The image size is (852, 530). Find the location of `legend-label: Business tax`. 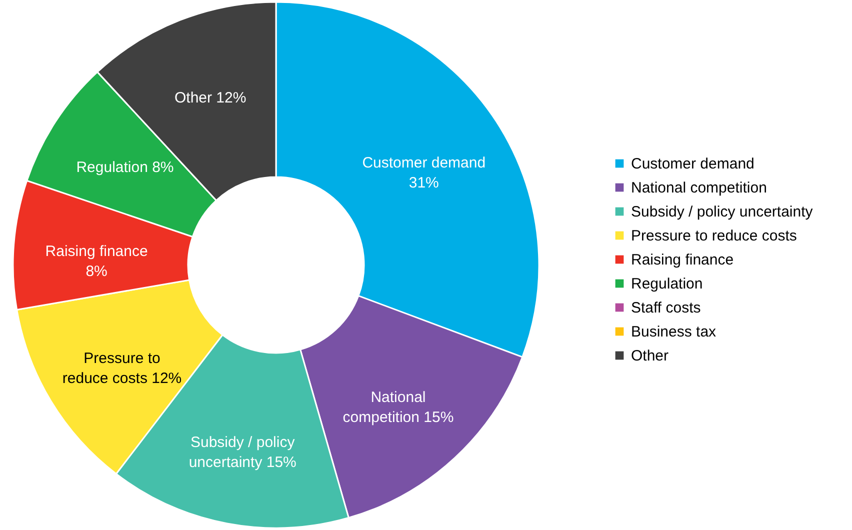

legend-label: Business tax is located at coordinates (674, 332).